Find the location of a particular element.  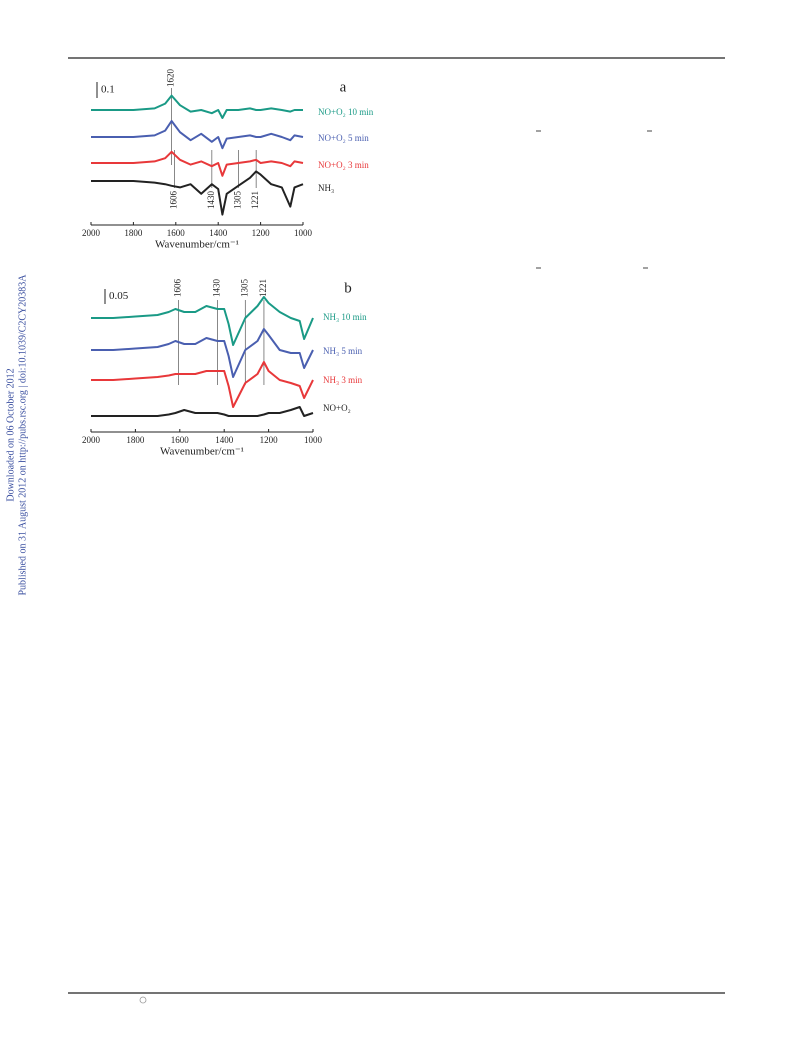

legend-label: NO+O₂ 3 min is located at coordinates (343, 165).